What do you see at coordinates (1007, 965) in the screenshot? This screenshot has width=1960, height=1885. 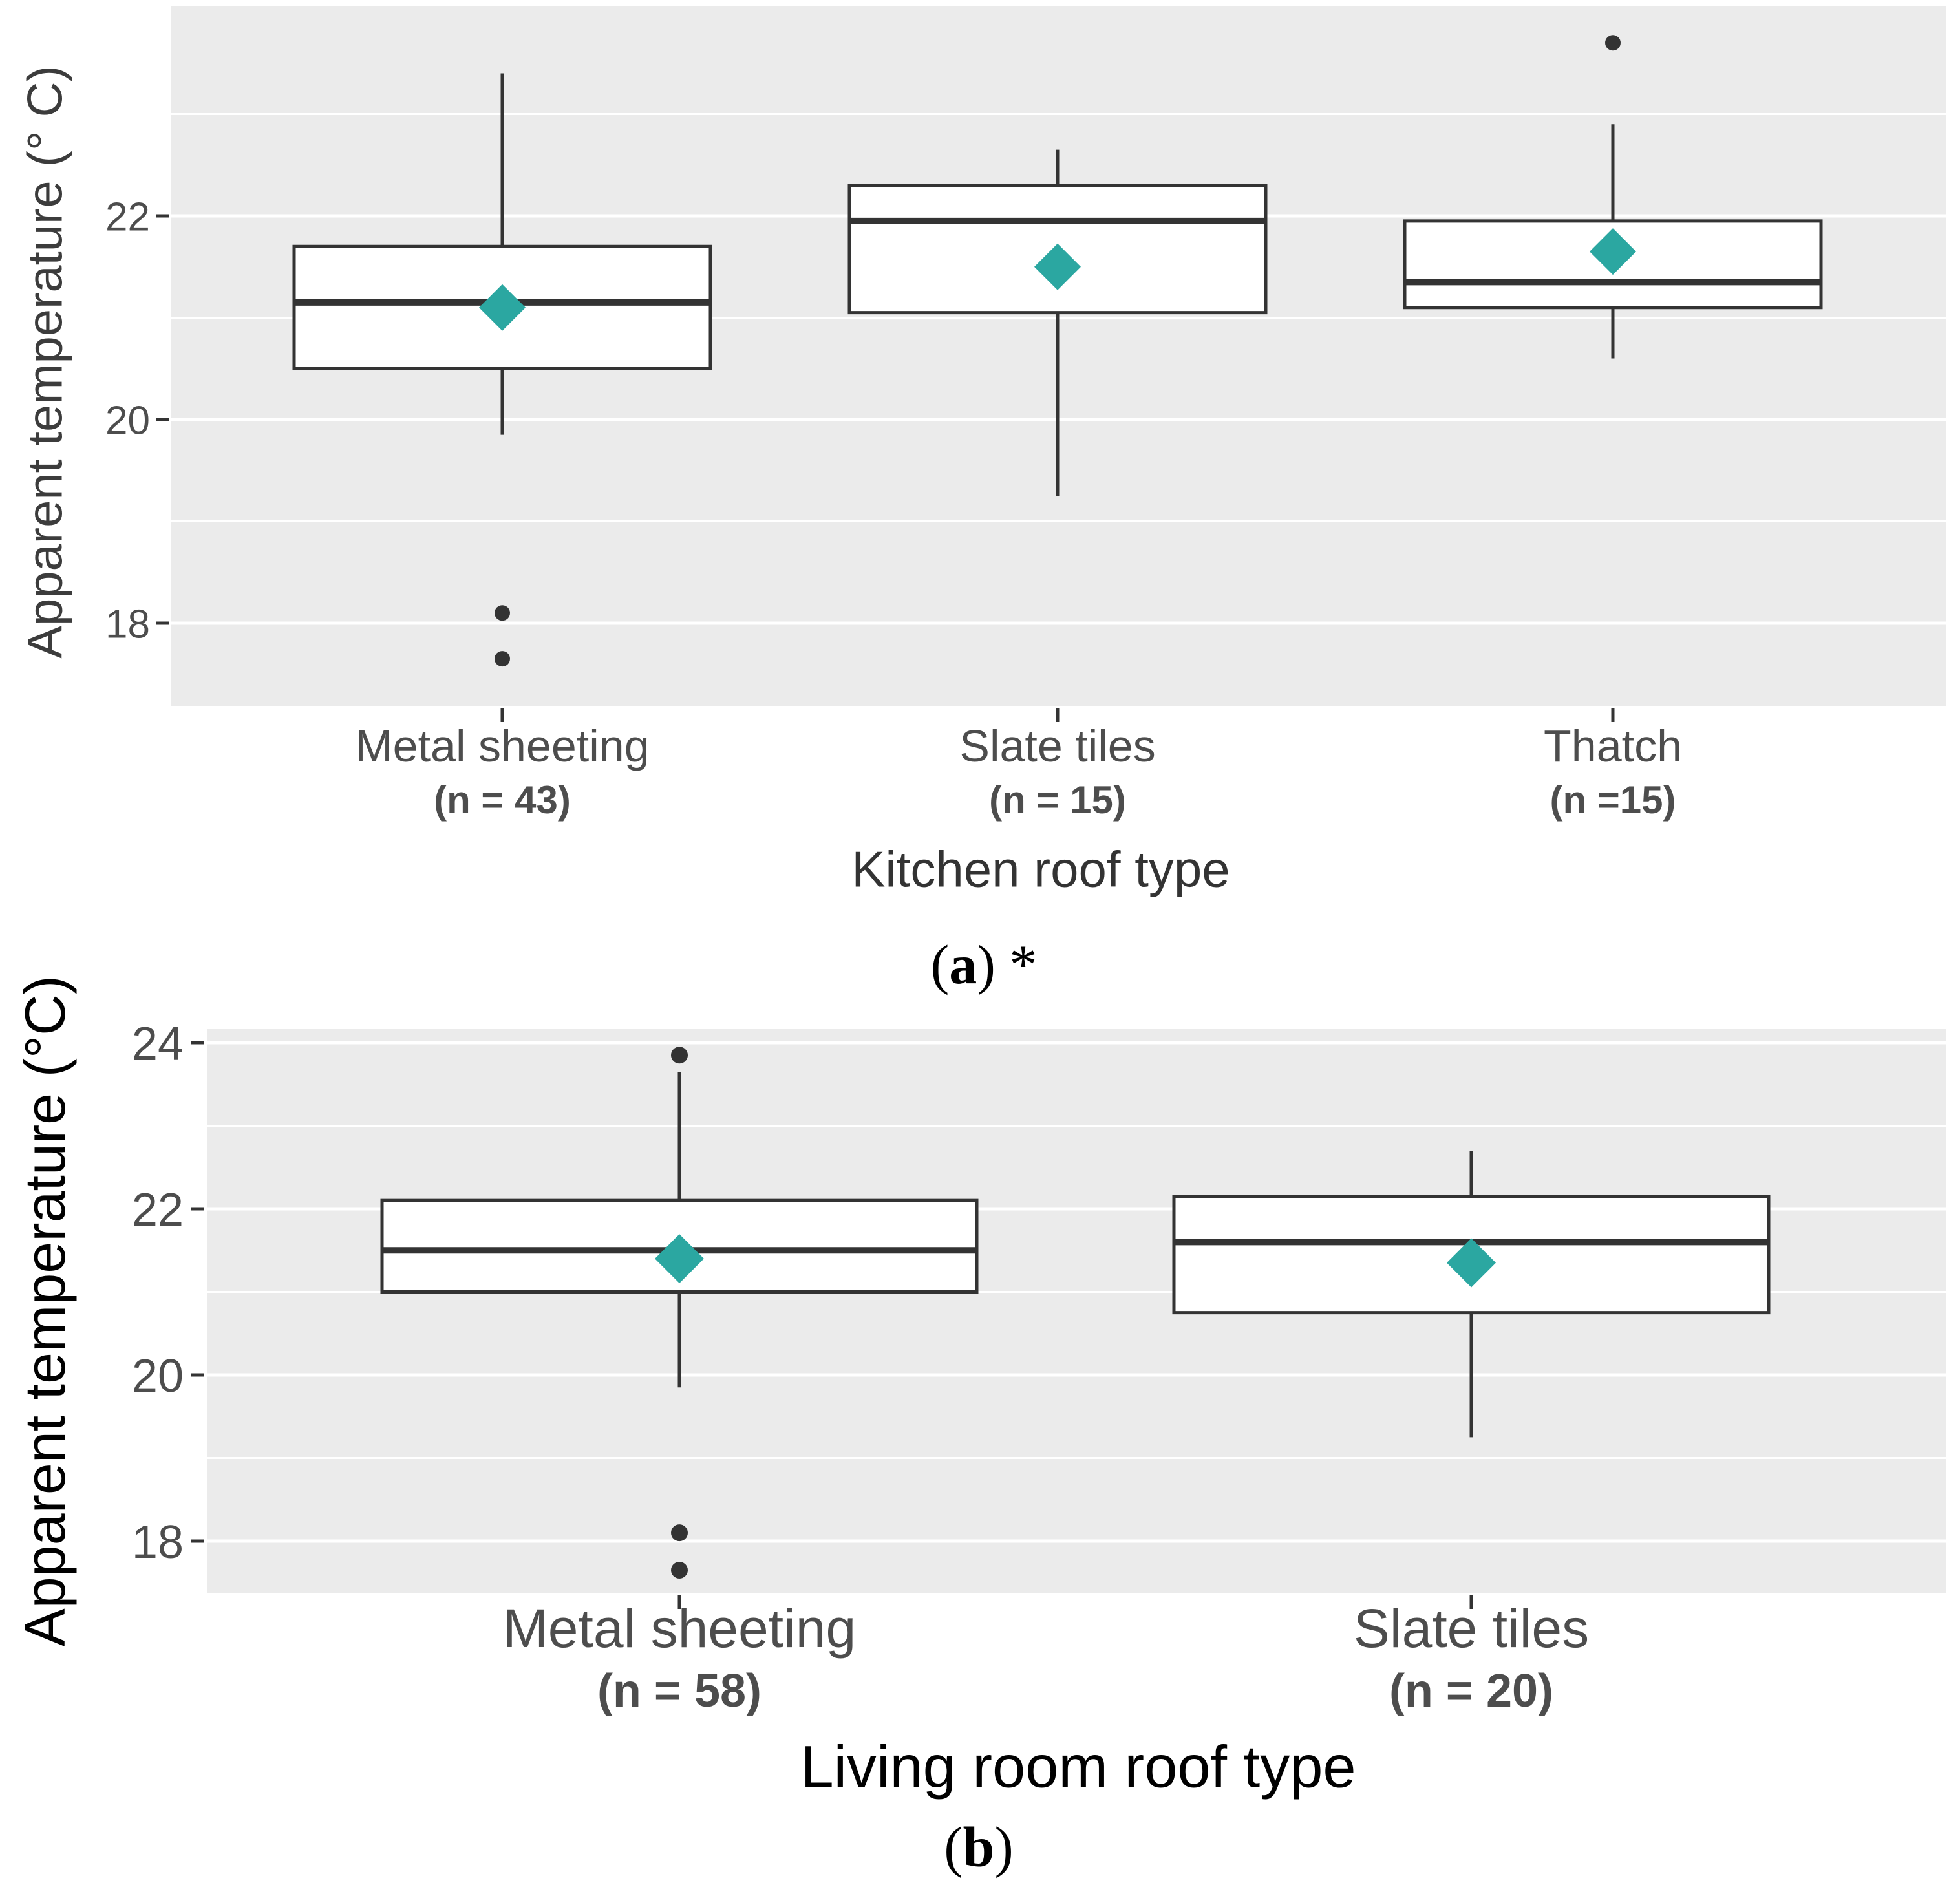 I see `panel-a-caption-suffix: ) *` at bounding box center [1007, 965].